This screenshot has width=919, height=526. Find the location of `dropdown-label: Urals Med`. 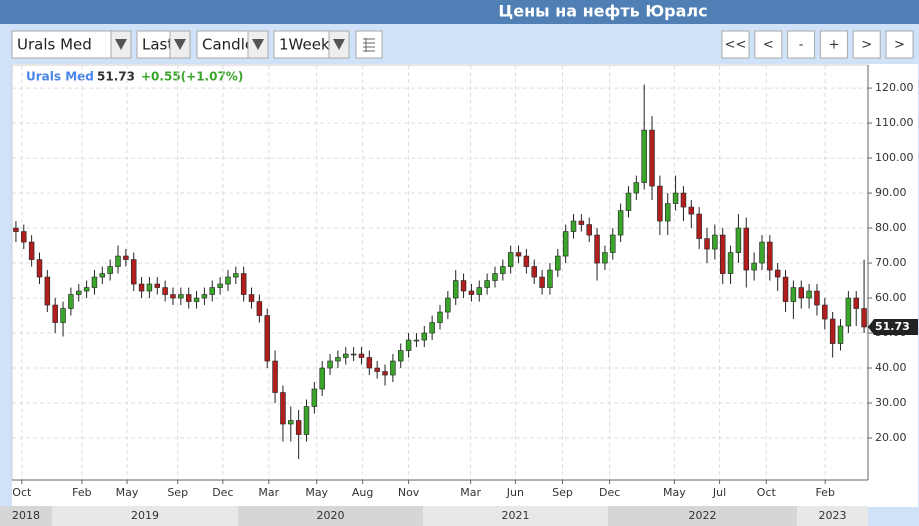

dropdown-label: Urals Med is located at coordinates (54, 45).